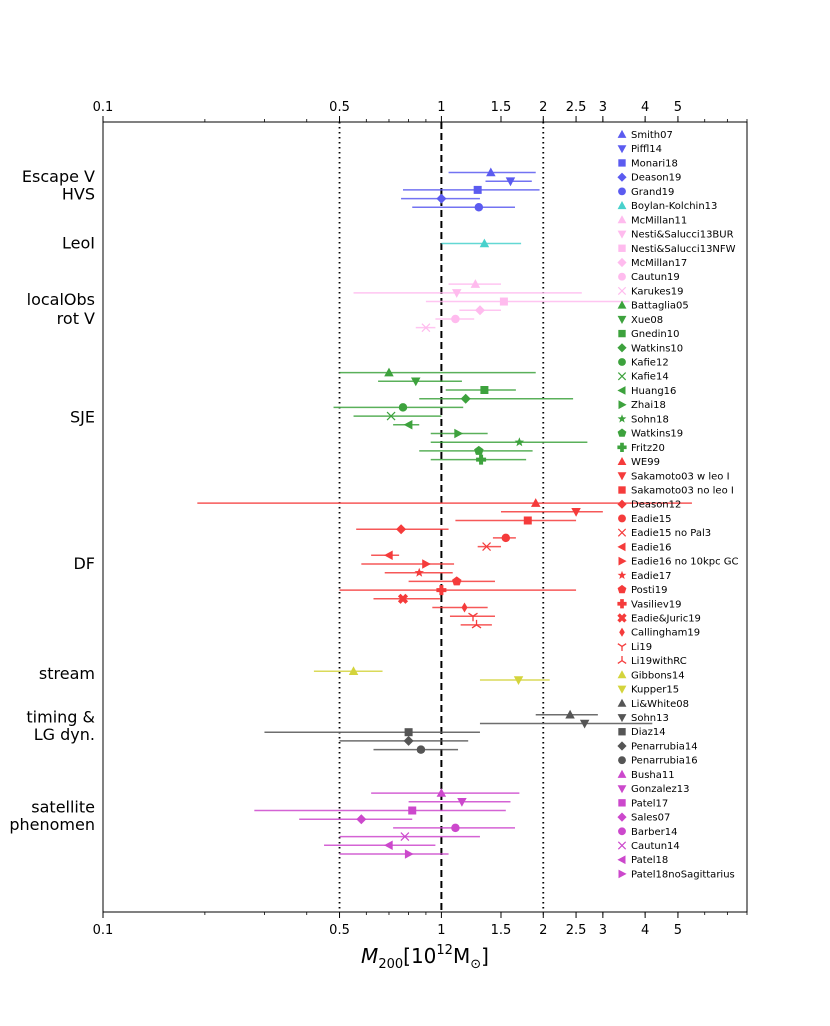  What do you see at coordinates (682, 491) in the screenshot?
I see `legend-label-sakamoto03-no-leo-i: Sakamoto03 no leo I` at bounding box center [682, 491].